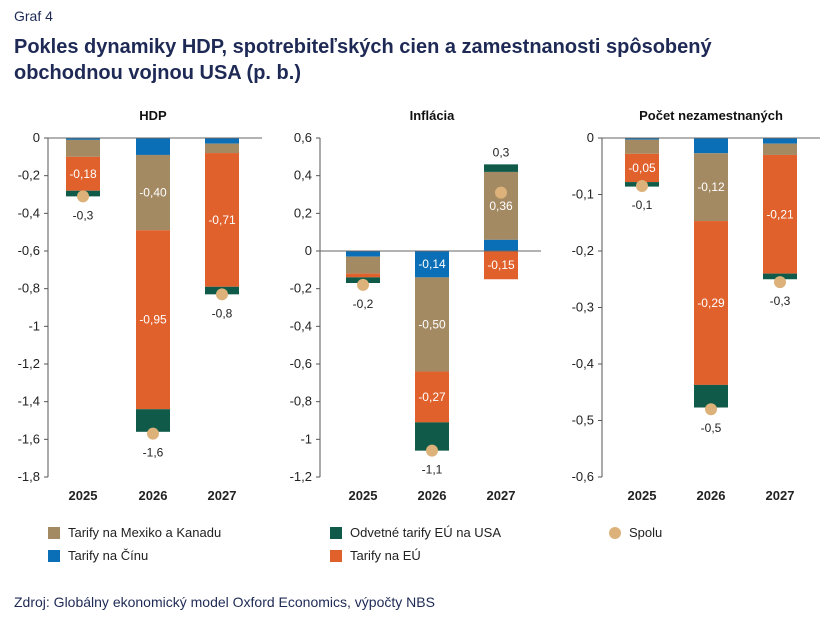  Describe the element at coordinates (153, 453) in the screenshot. I see `total-label: -1,6` at that location.